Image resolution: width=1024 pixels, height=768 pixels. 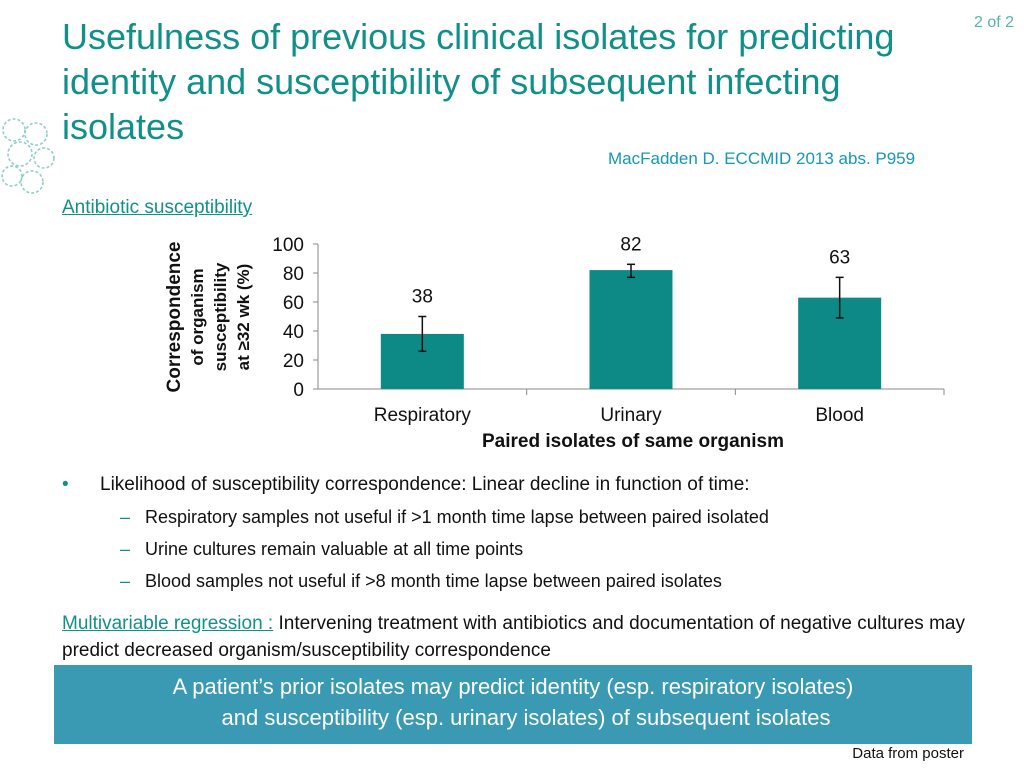 I want to click on citation: MacFadden D. ECCMID 2013 abs. P959, so click(x=762, y=158).